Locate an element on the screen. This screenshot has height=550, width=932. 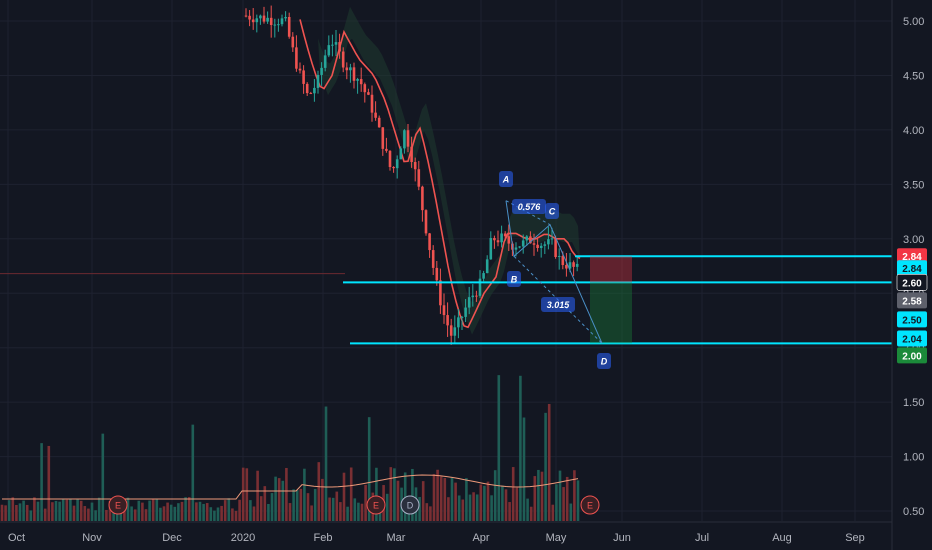
price-tag-label-0: 2.84 is located at coordinates (912, 257).